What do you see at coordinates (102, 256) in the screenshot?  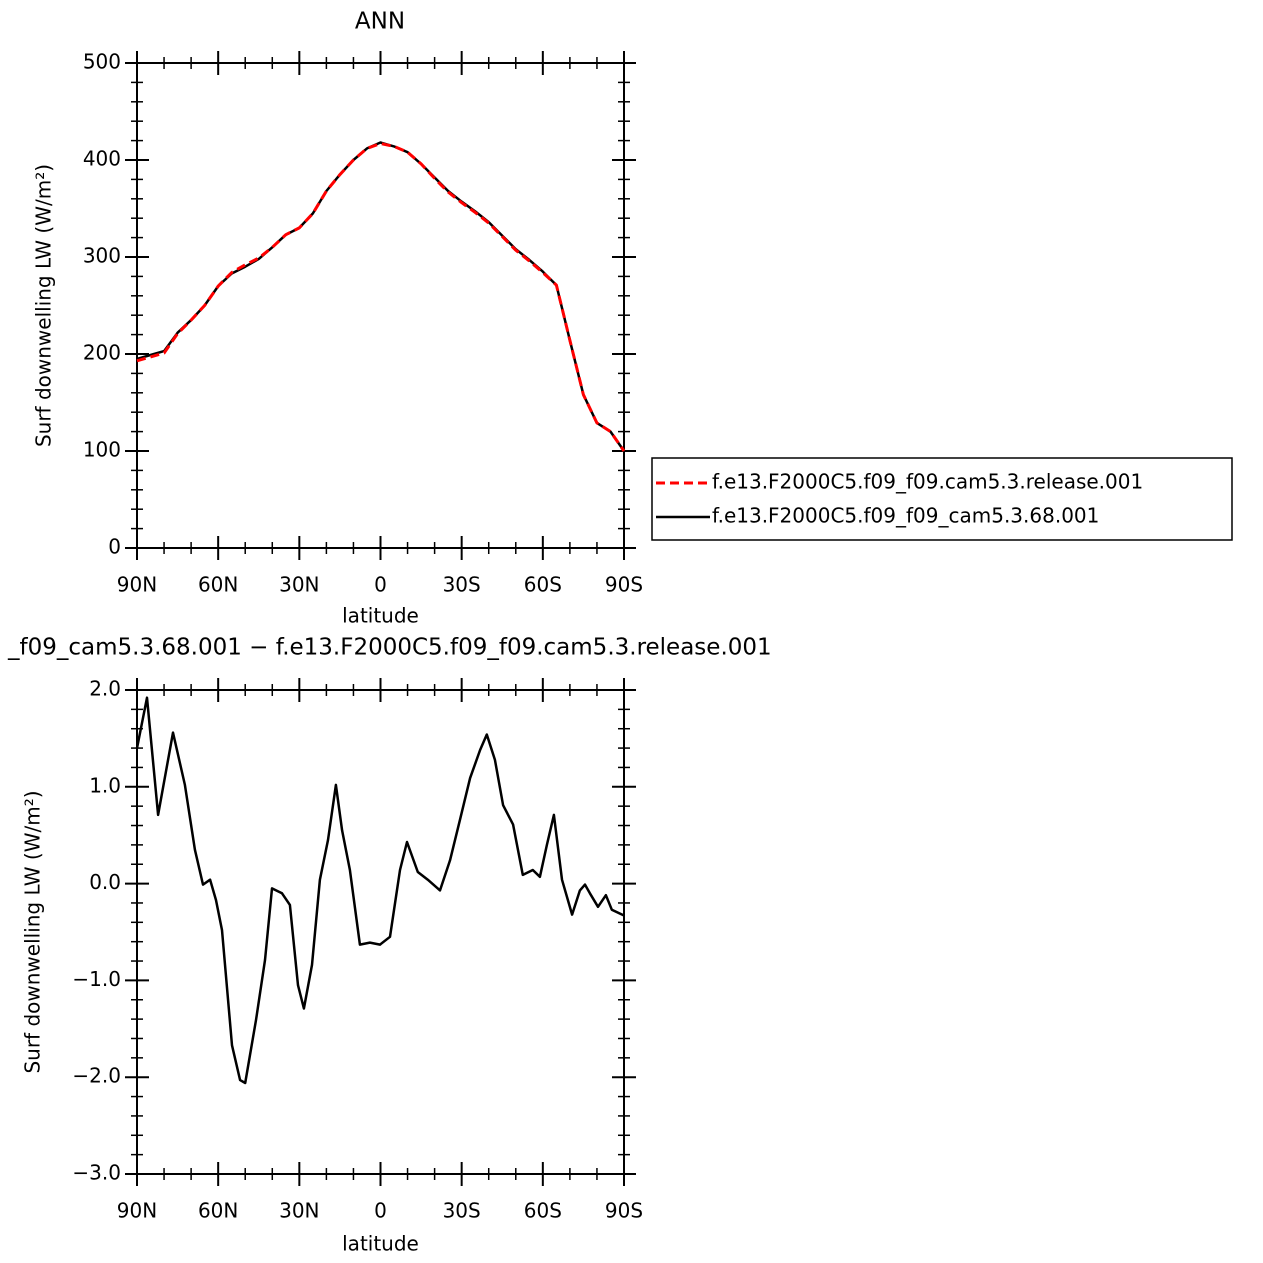 I see `y-tick-label: 300` at bounding box center [102, 256].